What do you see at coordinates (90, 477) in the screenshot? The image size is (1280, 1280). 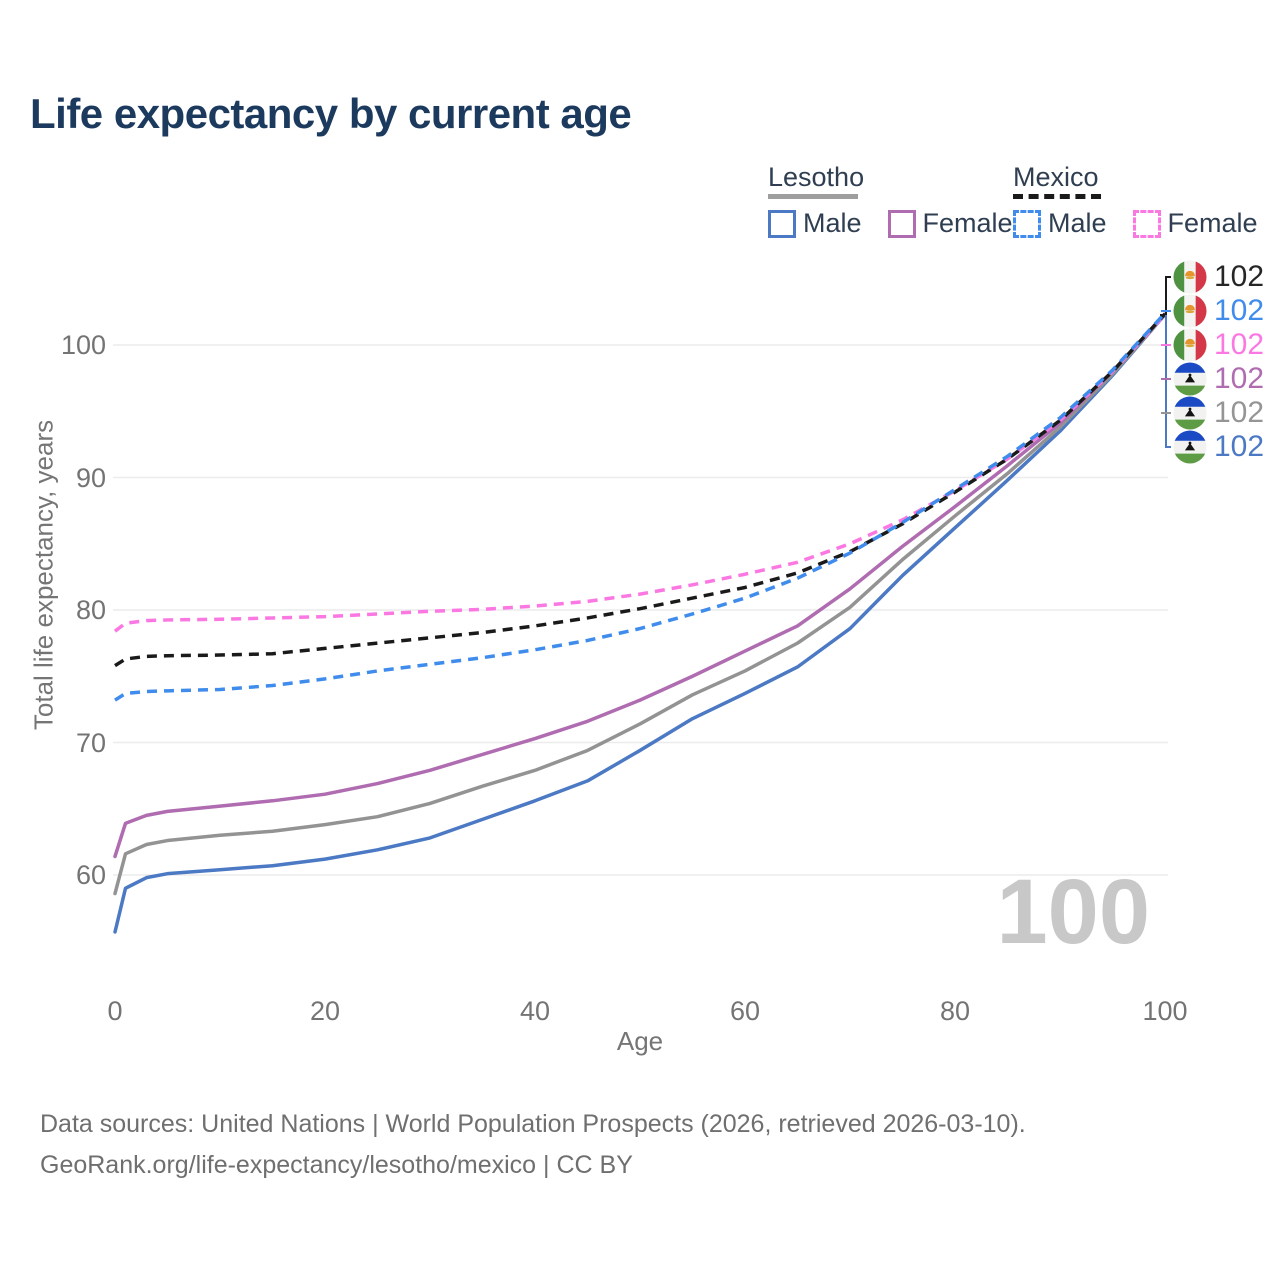 I see `y-tick-90: 90` at bounding box center [90, 477].